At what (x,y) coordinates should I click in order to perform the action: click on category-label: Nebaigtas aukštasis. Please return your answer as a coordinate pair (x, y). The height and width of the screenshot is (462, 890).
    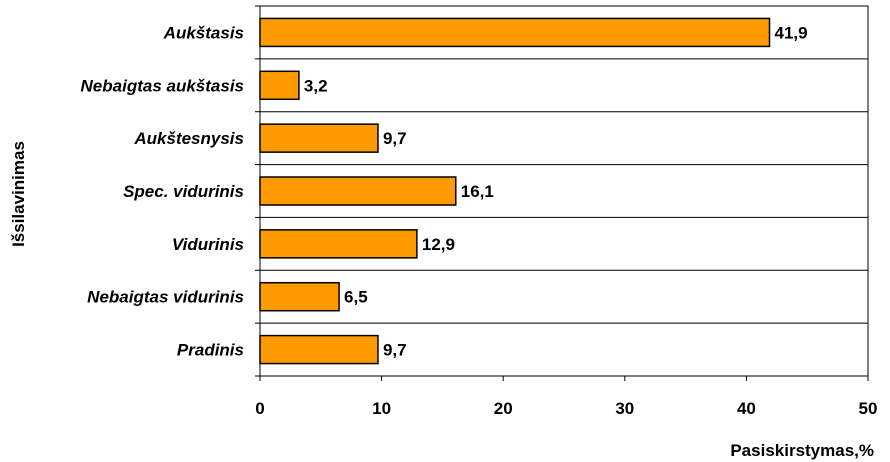
    Looking at the image, I should click on (162, 85).